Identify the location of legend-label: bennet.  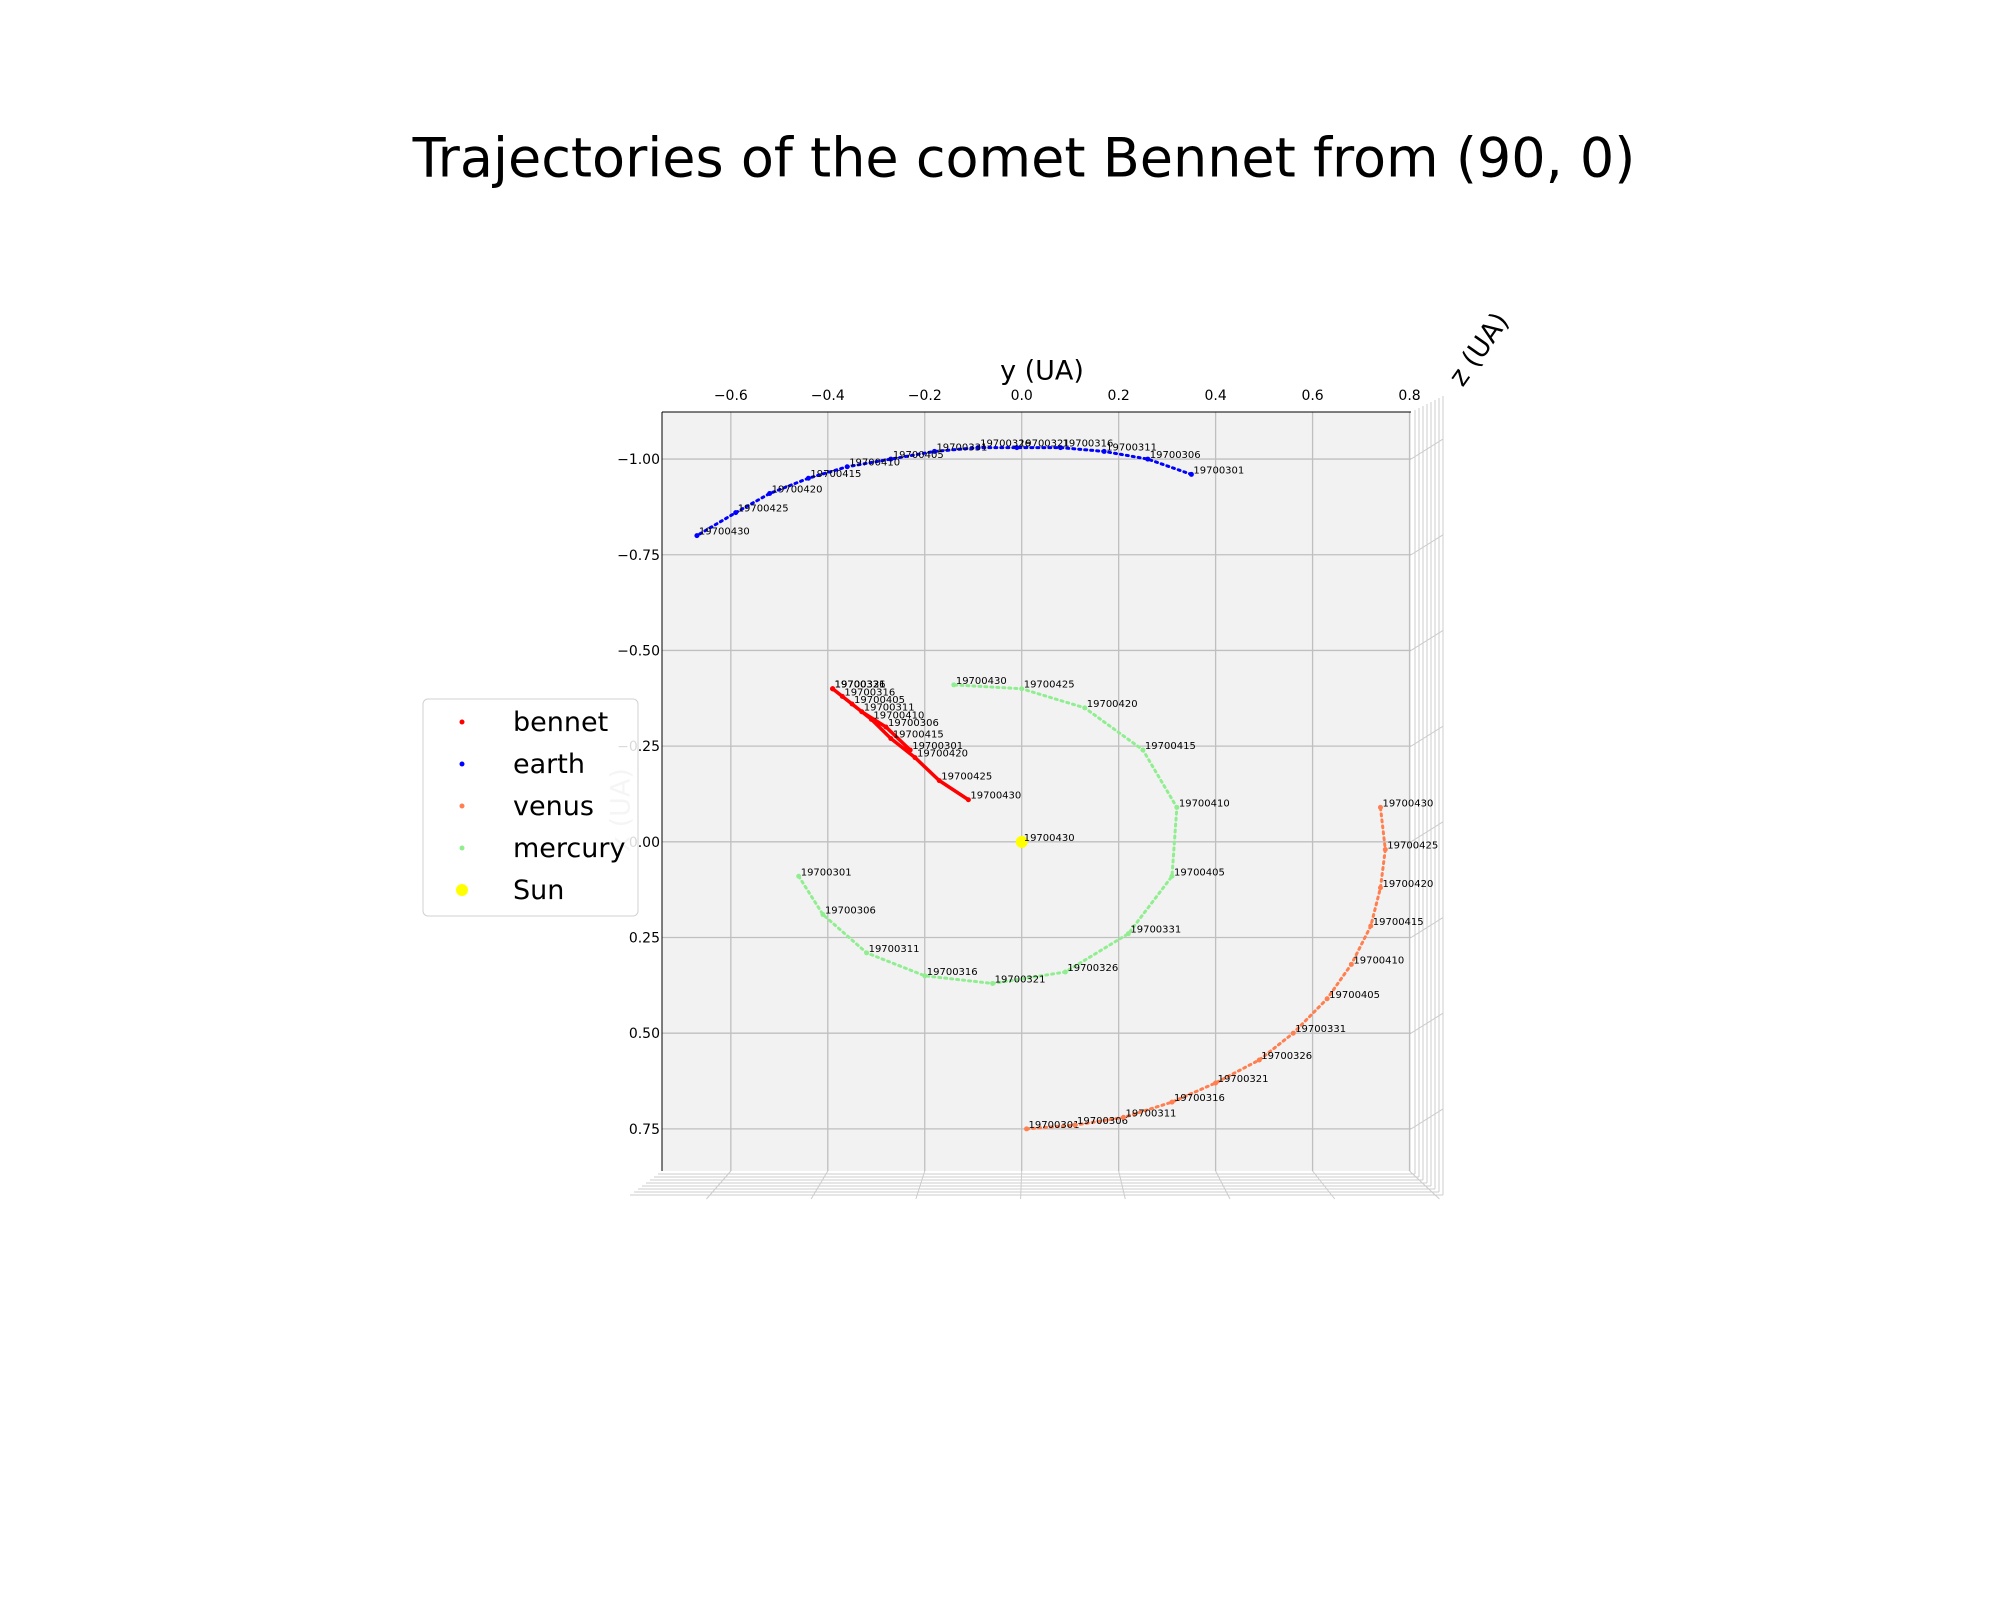
(560, 722).